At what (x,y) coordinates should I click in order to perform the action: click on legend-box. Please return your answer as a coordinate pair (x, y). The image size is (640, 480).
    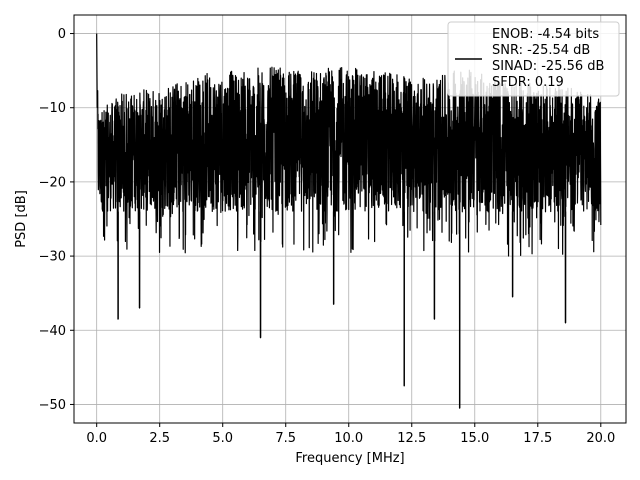
    Looking at the image, I should click on (533, 59).